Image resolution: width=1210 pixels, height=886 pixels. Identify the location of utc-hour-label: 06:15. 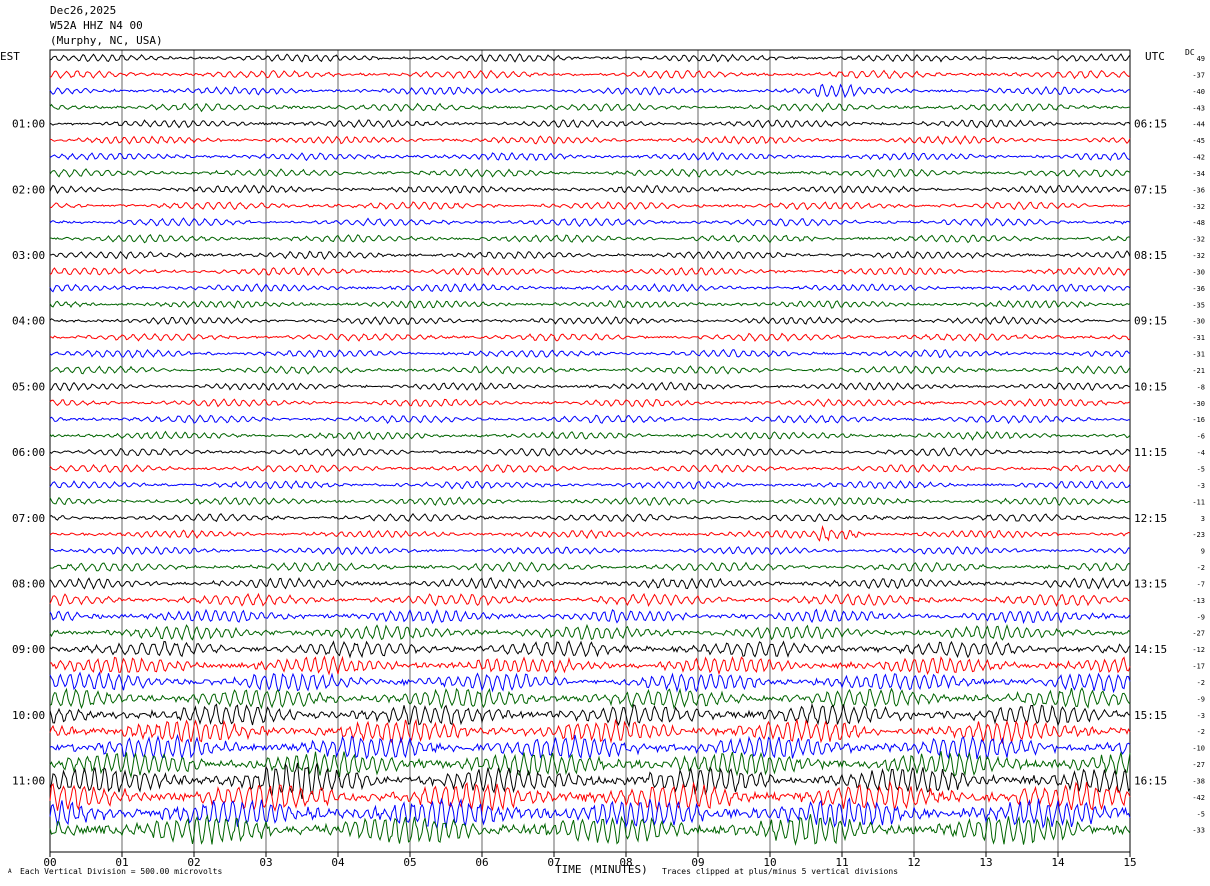
(1150, 124).